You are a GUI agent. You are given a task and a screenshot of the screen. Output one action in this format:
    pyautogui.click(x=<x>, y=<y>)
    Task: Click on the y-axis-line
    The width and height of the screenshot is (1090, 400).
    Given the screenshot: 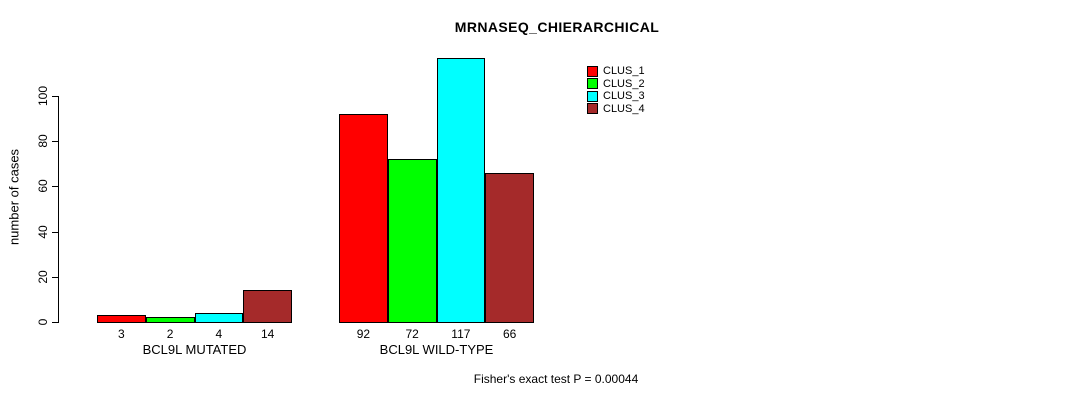 What is the action you would take?
    pyautogui.click(x=58, y=209)
    